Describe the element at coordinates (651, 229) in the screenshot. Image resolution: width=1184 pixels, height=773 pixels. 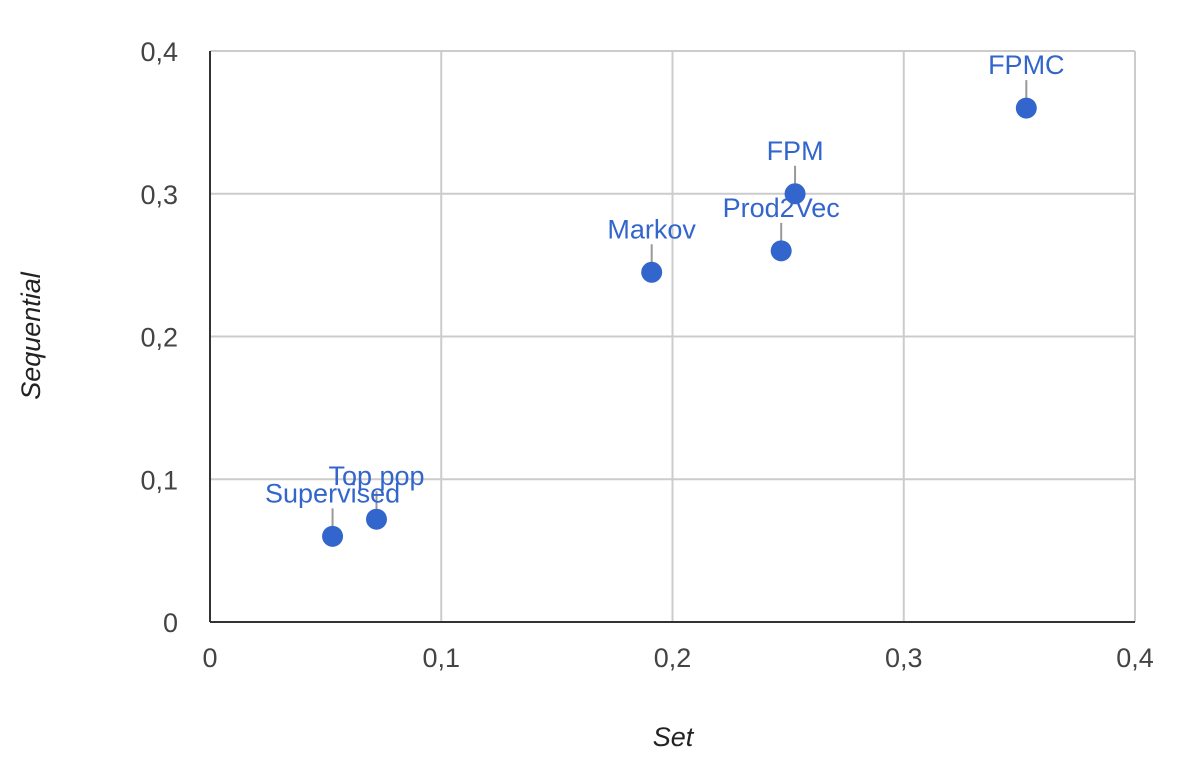
I see `point-label: Markov` at that location.